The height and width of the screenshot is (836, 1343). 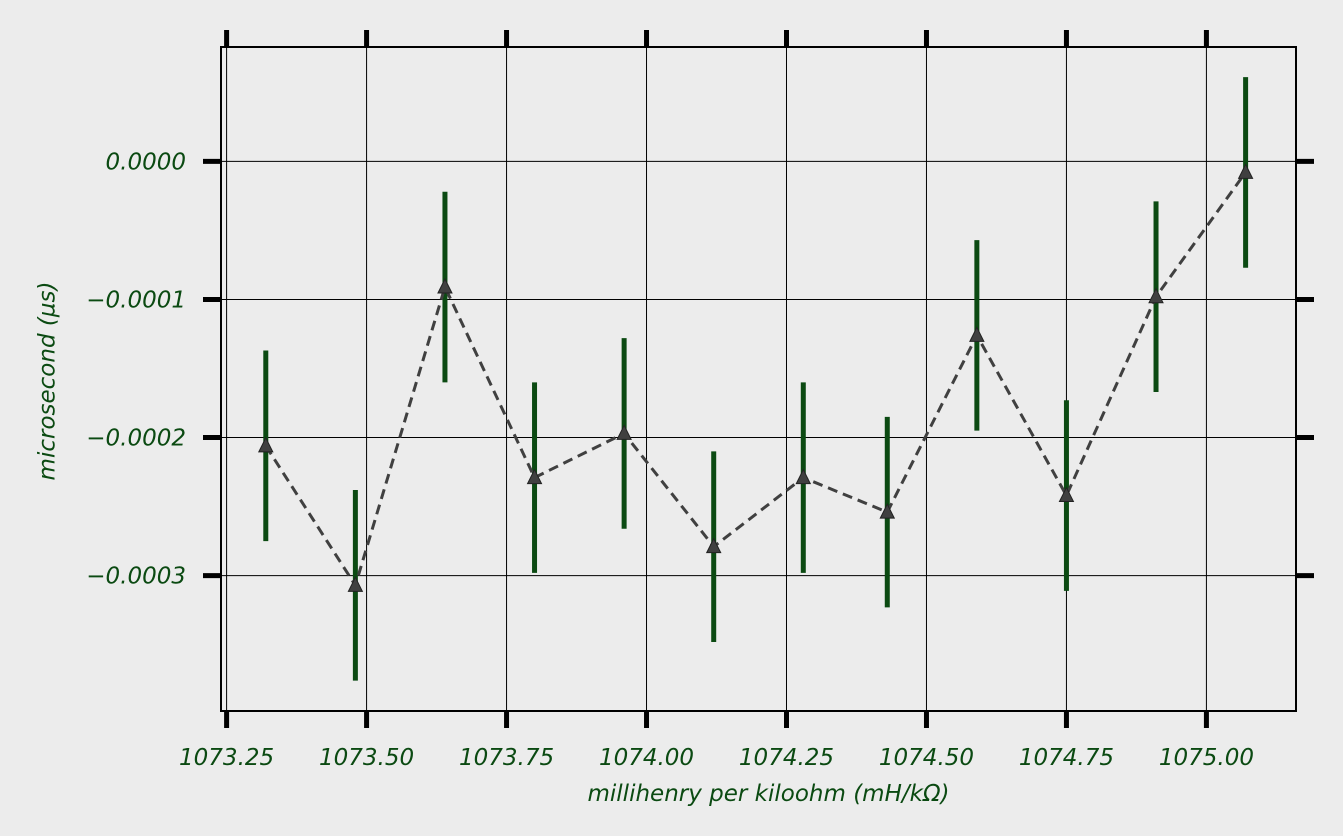 What do you see at coordinates (48, 381) in the screenshot?
I see `y-axis-label: microsecond (µs)` at bounding box center [48, 381].